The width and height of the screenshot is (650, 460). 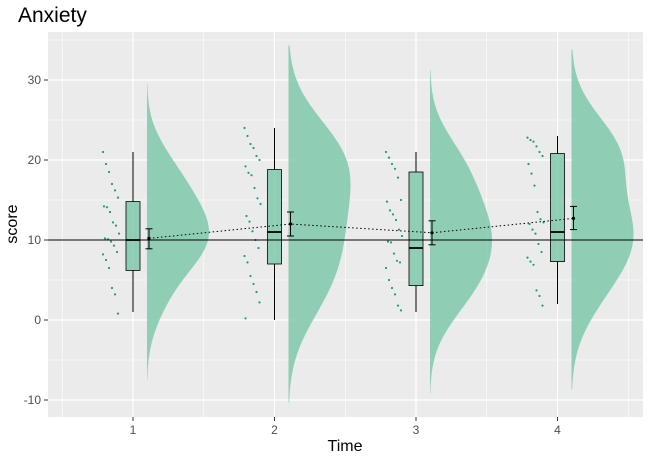 What do you see at coordinates (37, 320) in the screenshot?
I see `y-tick-label: 0` at bounding box center [37, 320].